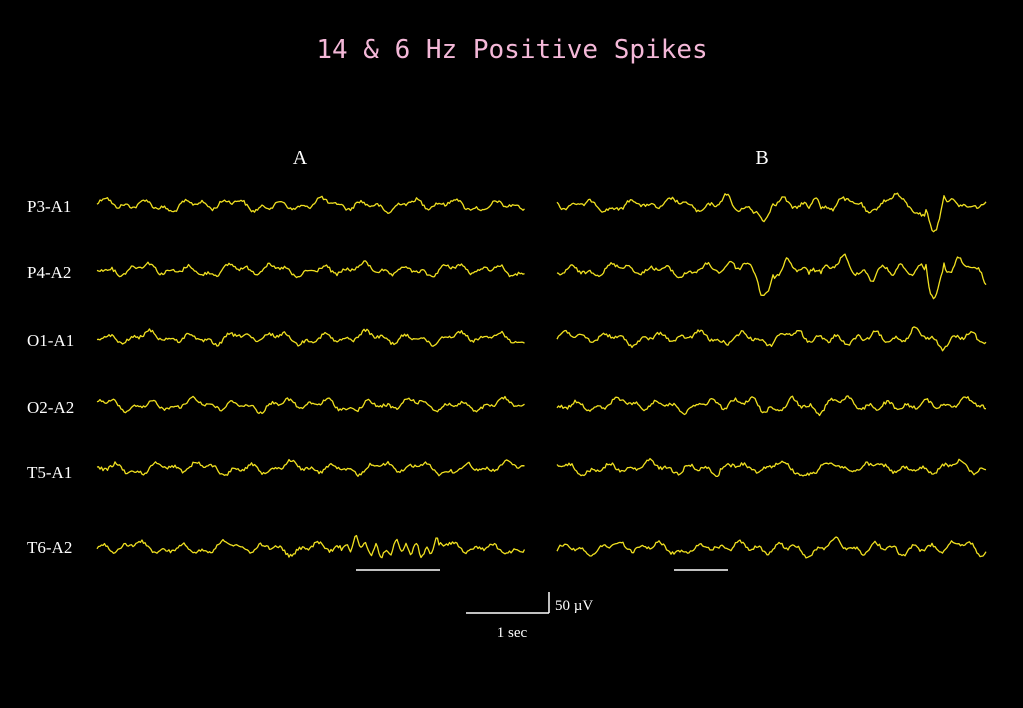 This screenshot has height=708, width=1023. What do you see at coordinates (49, 272) in the screenshot?
I see `channel-label: P4-A2` at bounding box center [49, 272].